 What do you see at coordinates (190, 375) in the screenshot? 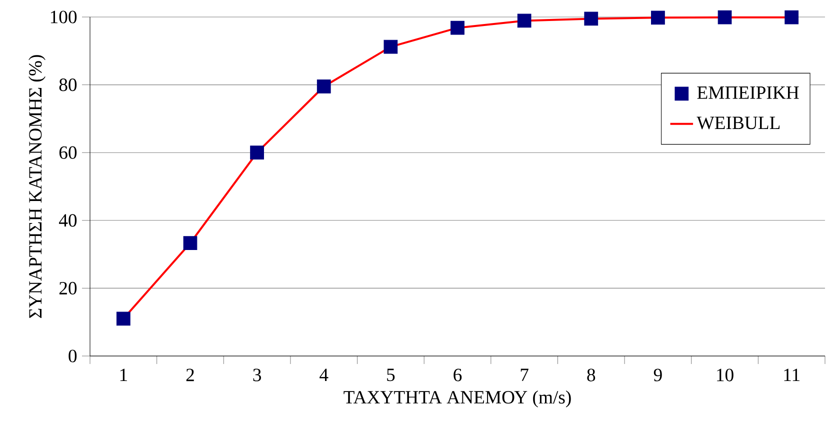
I see `x-tick-label: 2` at bounding box center [190, 375].